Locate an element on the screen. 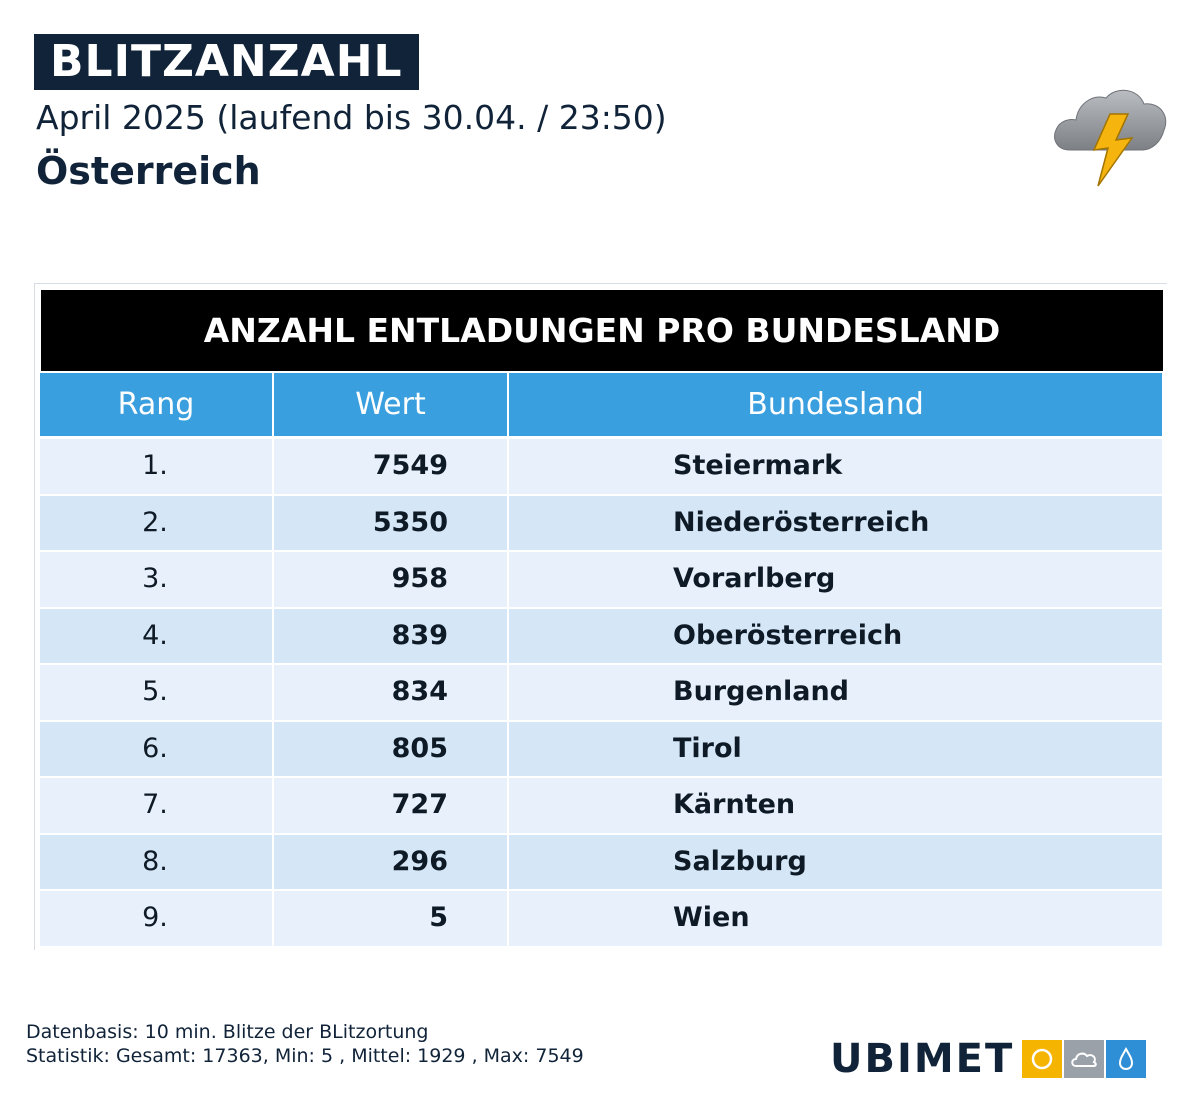 This screenshot has width=1200, height=1101. cell-wert: 839 is located at coordinates (390, 635).